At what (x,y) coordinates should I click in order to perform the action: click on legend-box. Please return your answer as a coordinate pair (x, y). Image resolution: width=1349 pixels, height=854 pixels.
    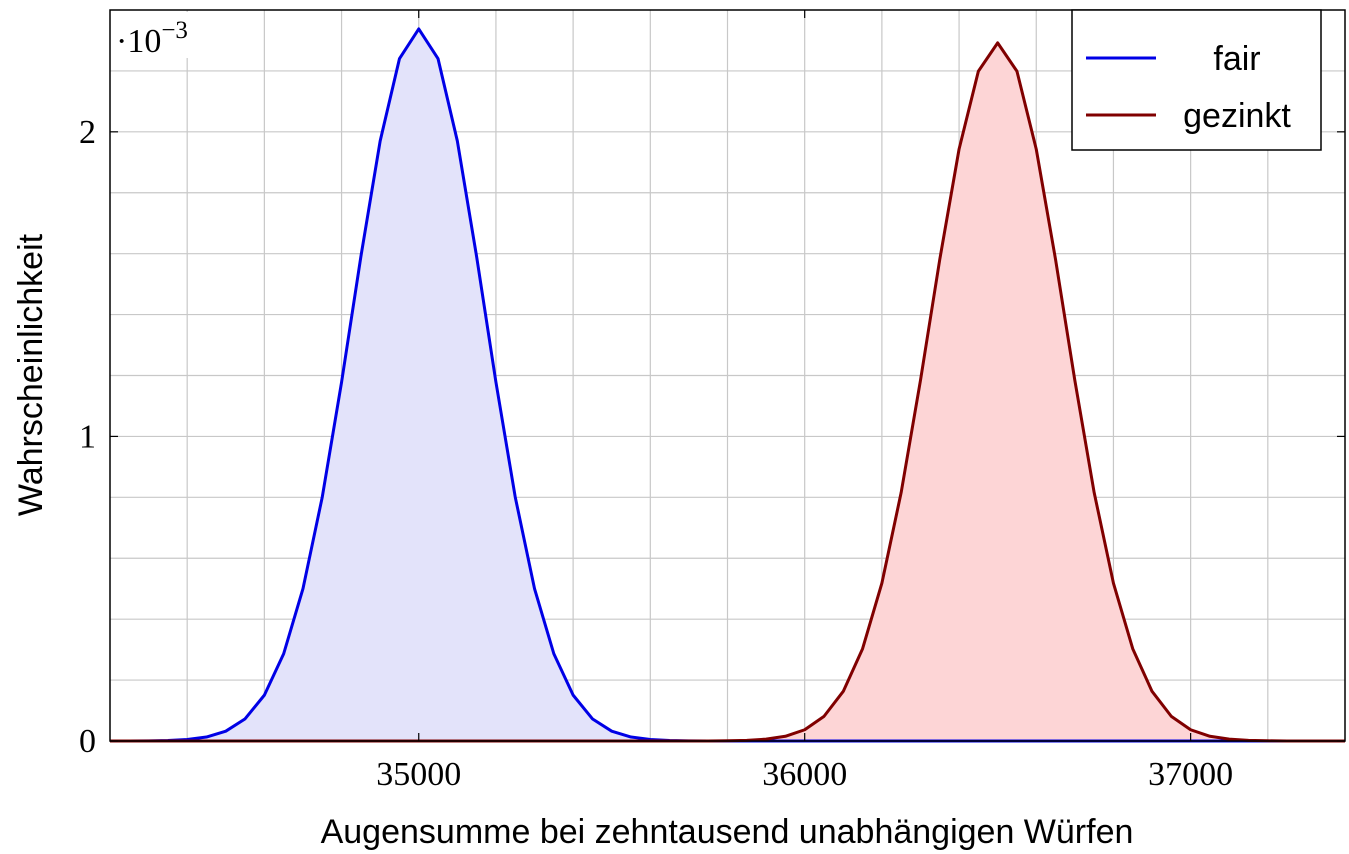
    Looking at the image, I should click on (1196, 80).